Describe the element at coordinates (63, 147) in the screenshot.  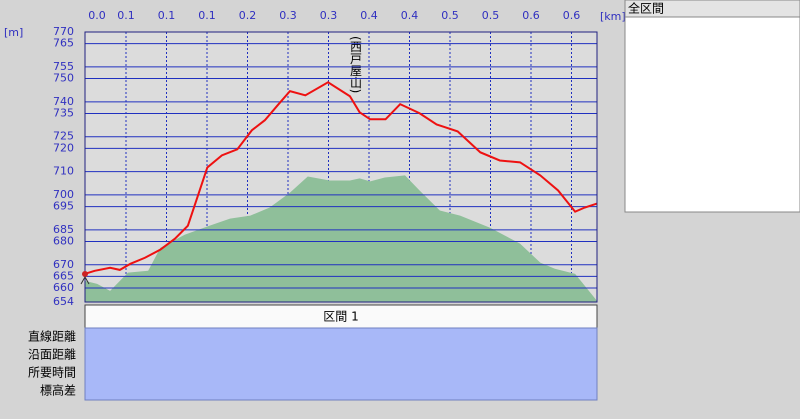
I see `y-tick-label: 720` at that location.